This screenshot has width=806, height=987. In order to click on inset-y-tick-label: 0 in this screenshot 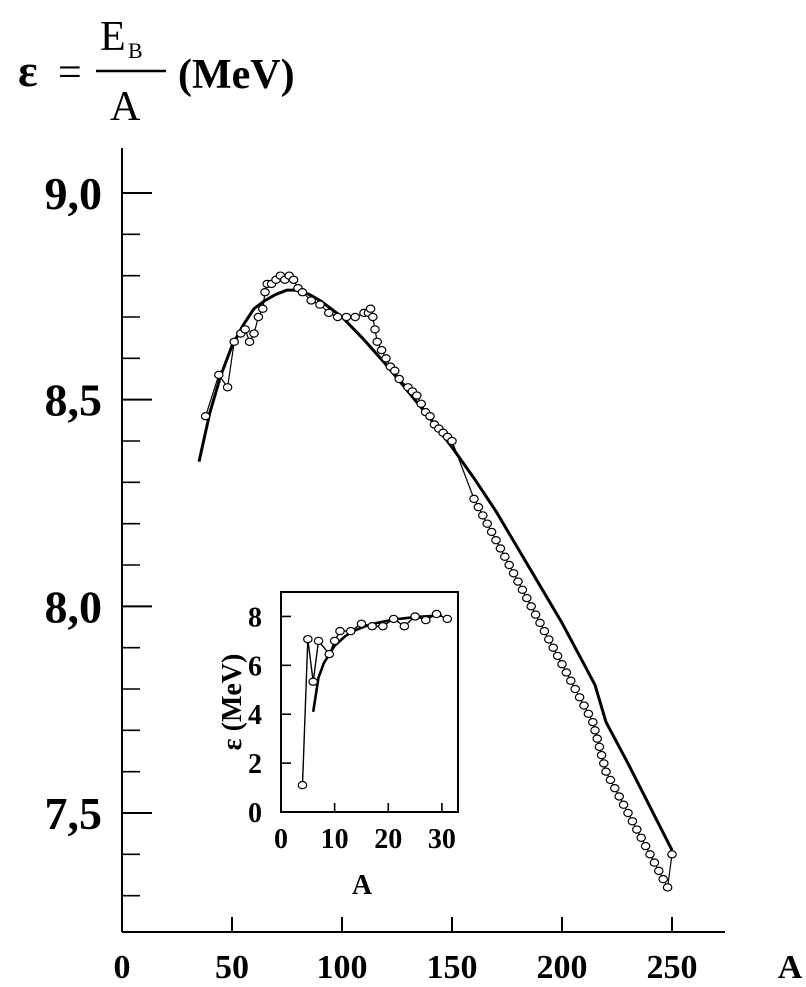, I will do `click(255, 813)`.